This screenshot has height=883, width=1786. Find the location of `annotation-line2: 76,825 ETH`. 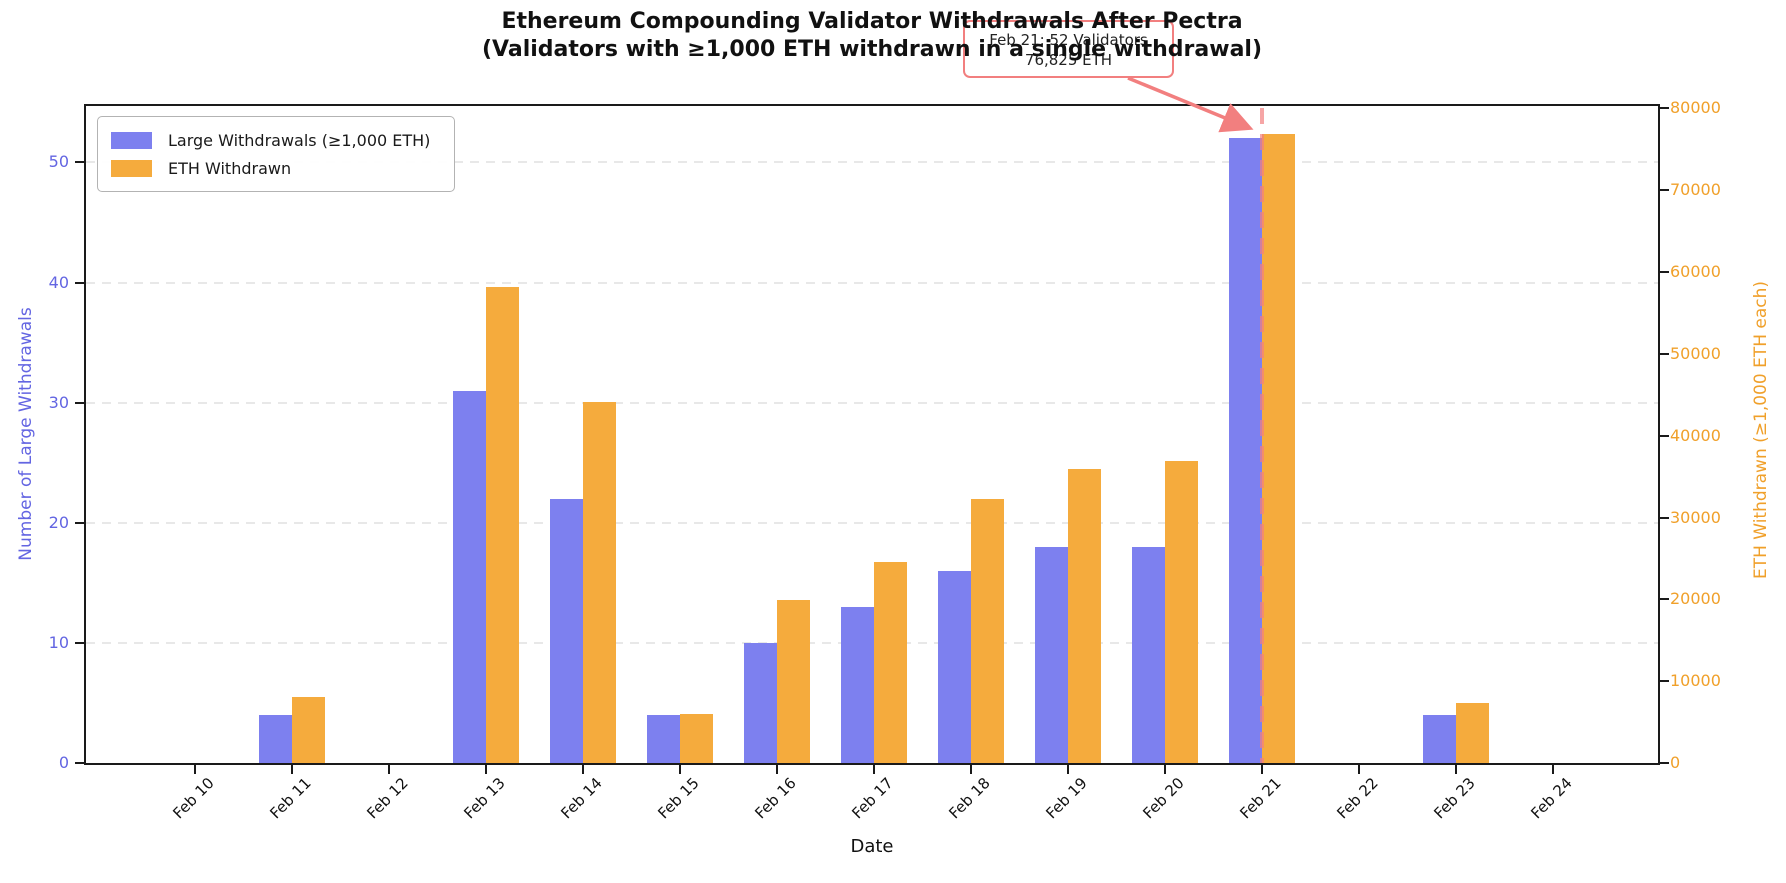

annotation-line2: 76,825 ETH is located at coordinates (1068, 60).